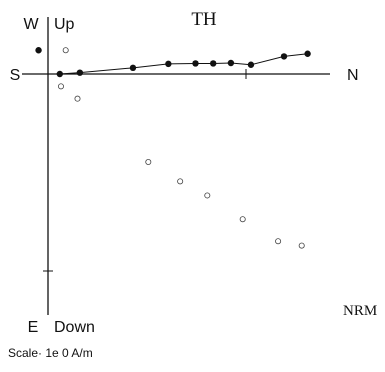  What do you see at coordinates (204, 19) in the screenshot?
I see `chart-title: TH` at bounding box center [204, 19].